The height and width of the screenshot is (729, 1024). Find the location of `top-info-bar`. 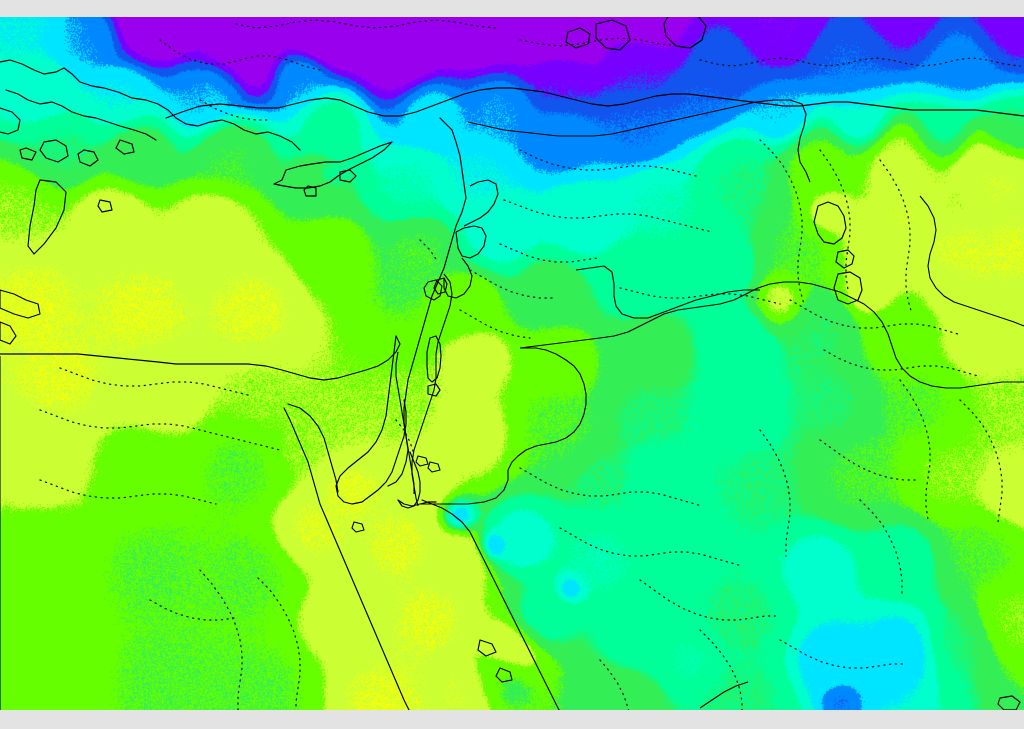

top-info-bar is located at coordinates (512, 8).